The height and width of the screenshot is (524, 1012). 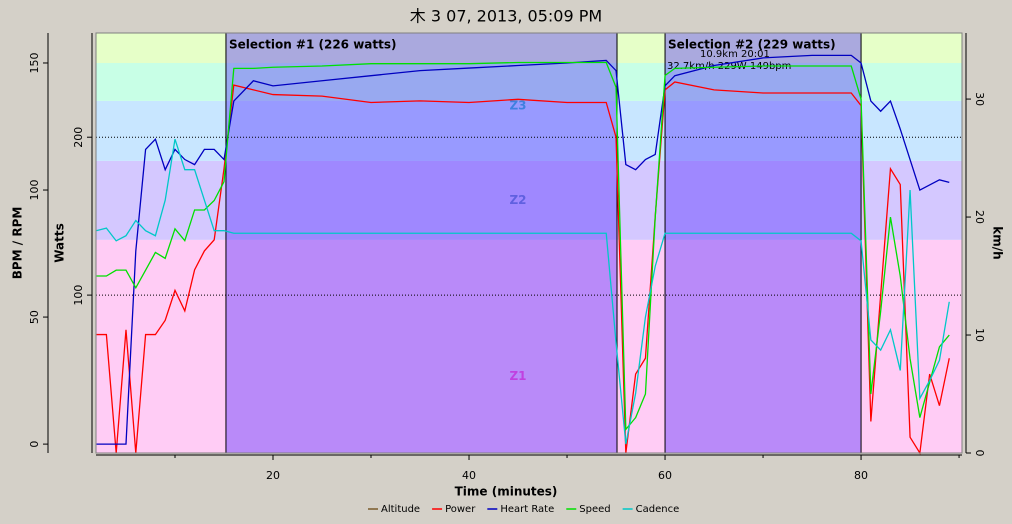 What do you see at coordinates (998, 242) in the screenshot?
I see `y3-axis-label: km/h` at bounding box center [998, 242].